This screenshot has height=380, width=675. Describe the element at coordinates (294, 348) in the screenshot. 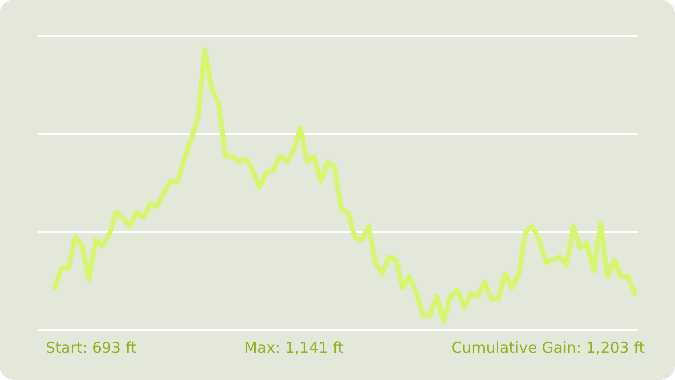

I see `text: Max: 1,141 ft` at that location.